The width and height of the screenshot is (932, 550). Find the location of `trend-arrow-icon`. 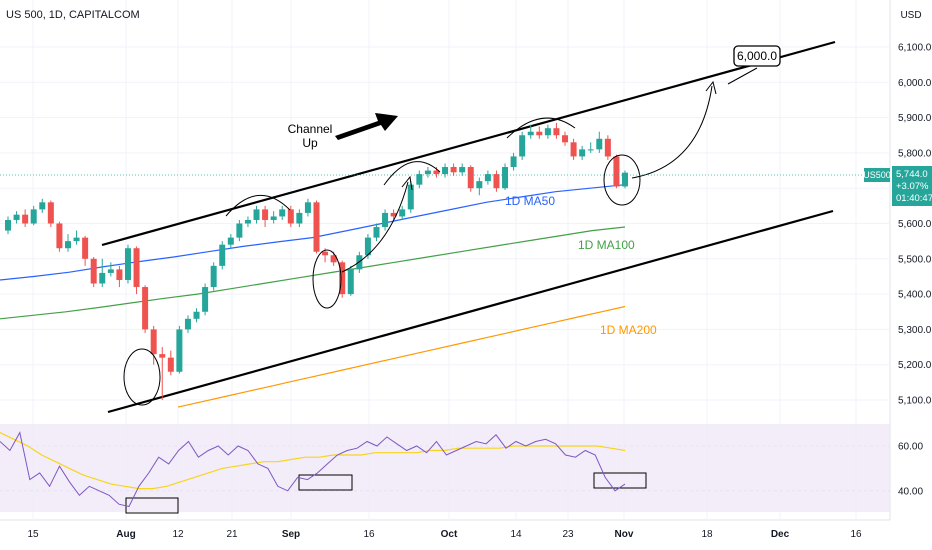

trend-arrow-icon is located at coordinates (366, 126).